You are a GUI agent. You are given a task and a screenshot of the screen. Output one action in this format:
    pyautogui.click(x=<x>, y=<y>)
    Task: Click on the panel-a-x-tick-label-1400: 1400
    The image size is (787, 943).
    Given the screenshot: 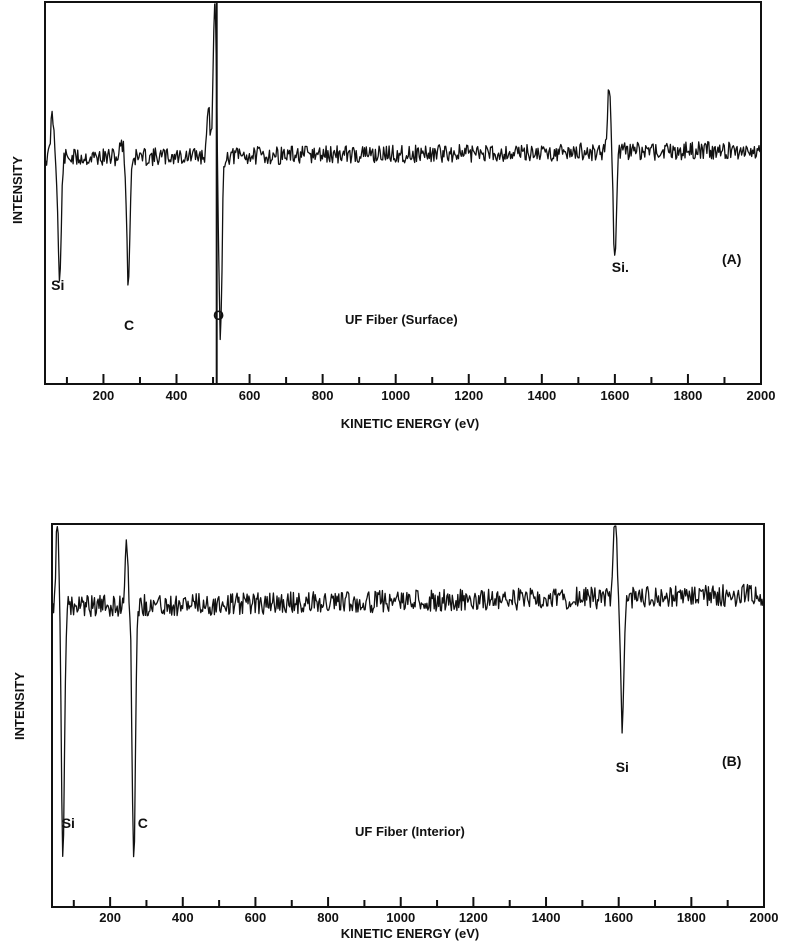 What is the action you would take?
    pyautogui.click(x=541, y=395)
    